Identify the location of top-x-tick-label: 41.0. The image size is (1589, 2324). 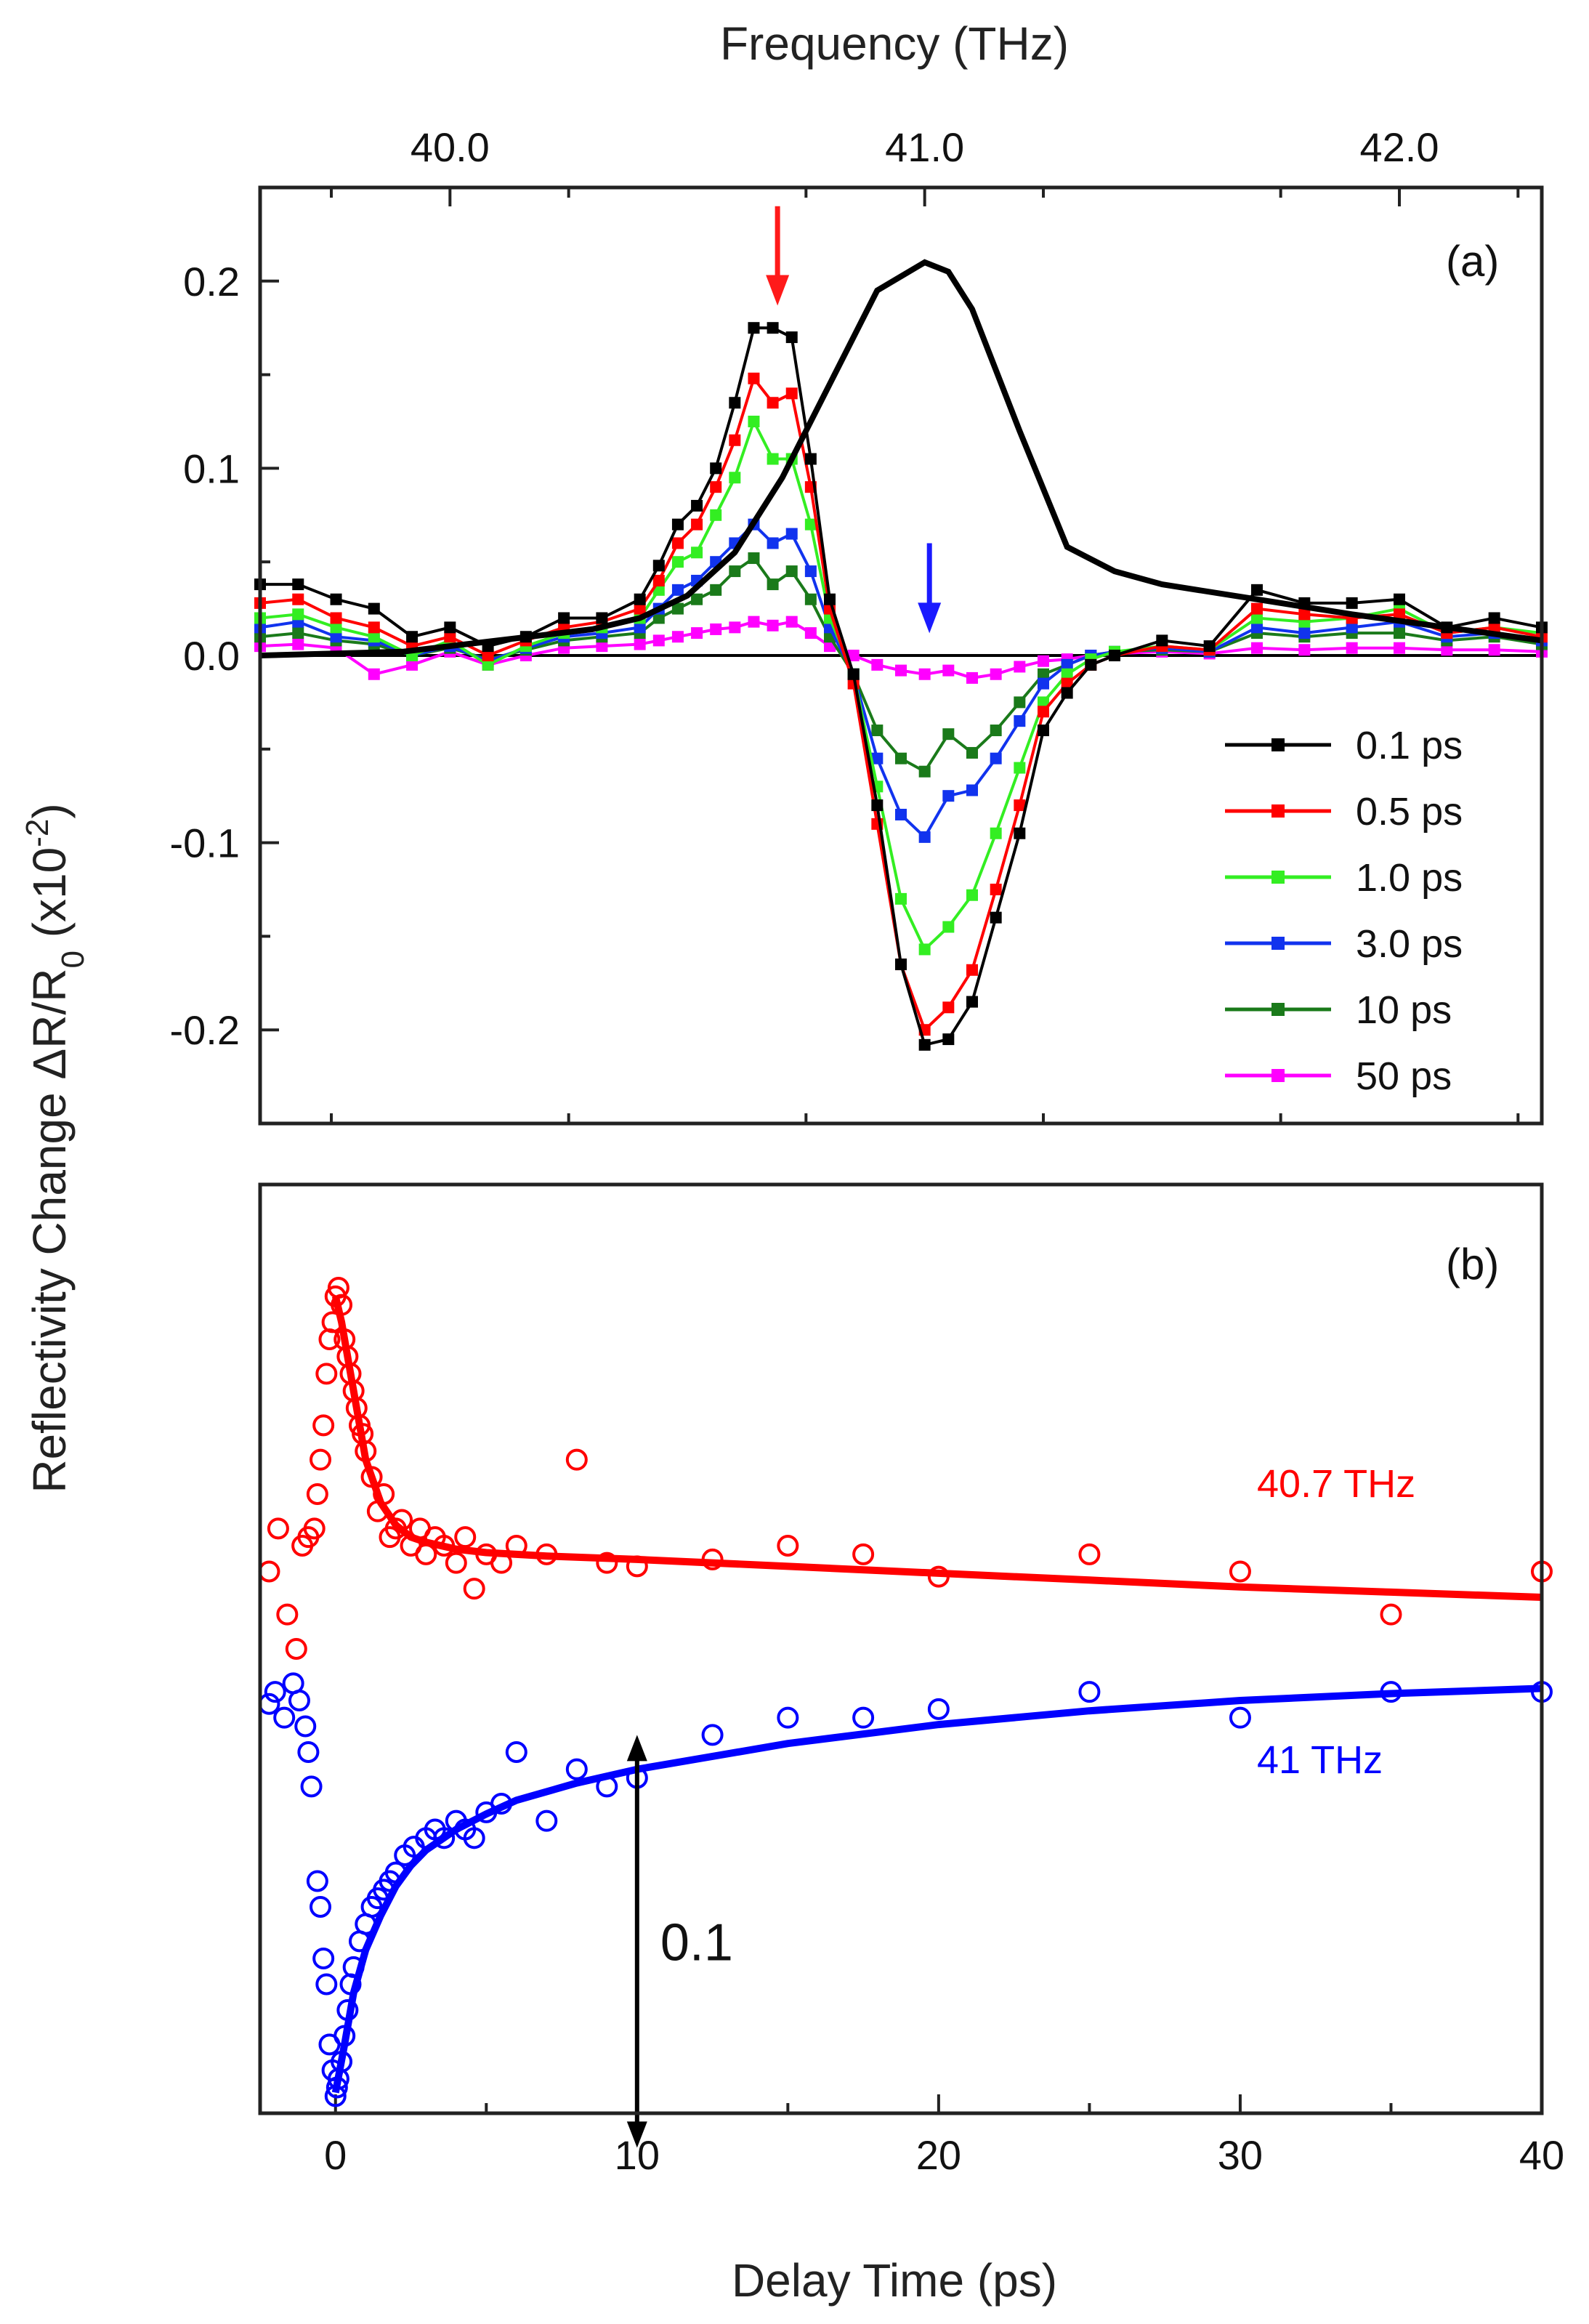
(925, 147).